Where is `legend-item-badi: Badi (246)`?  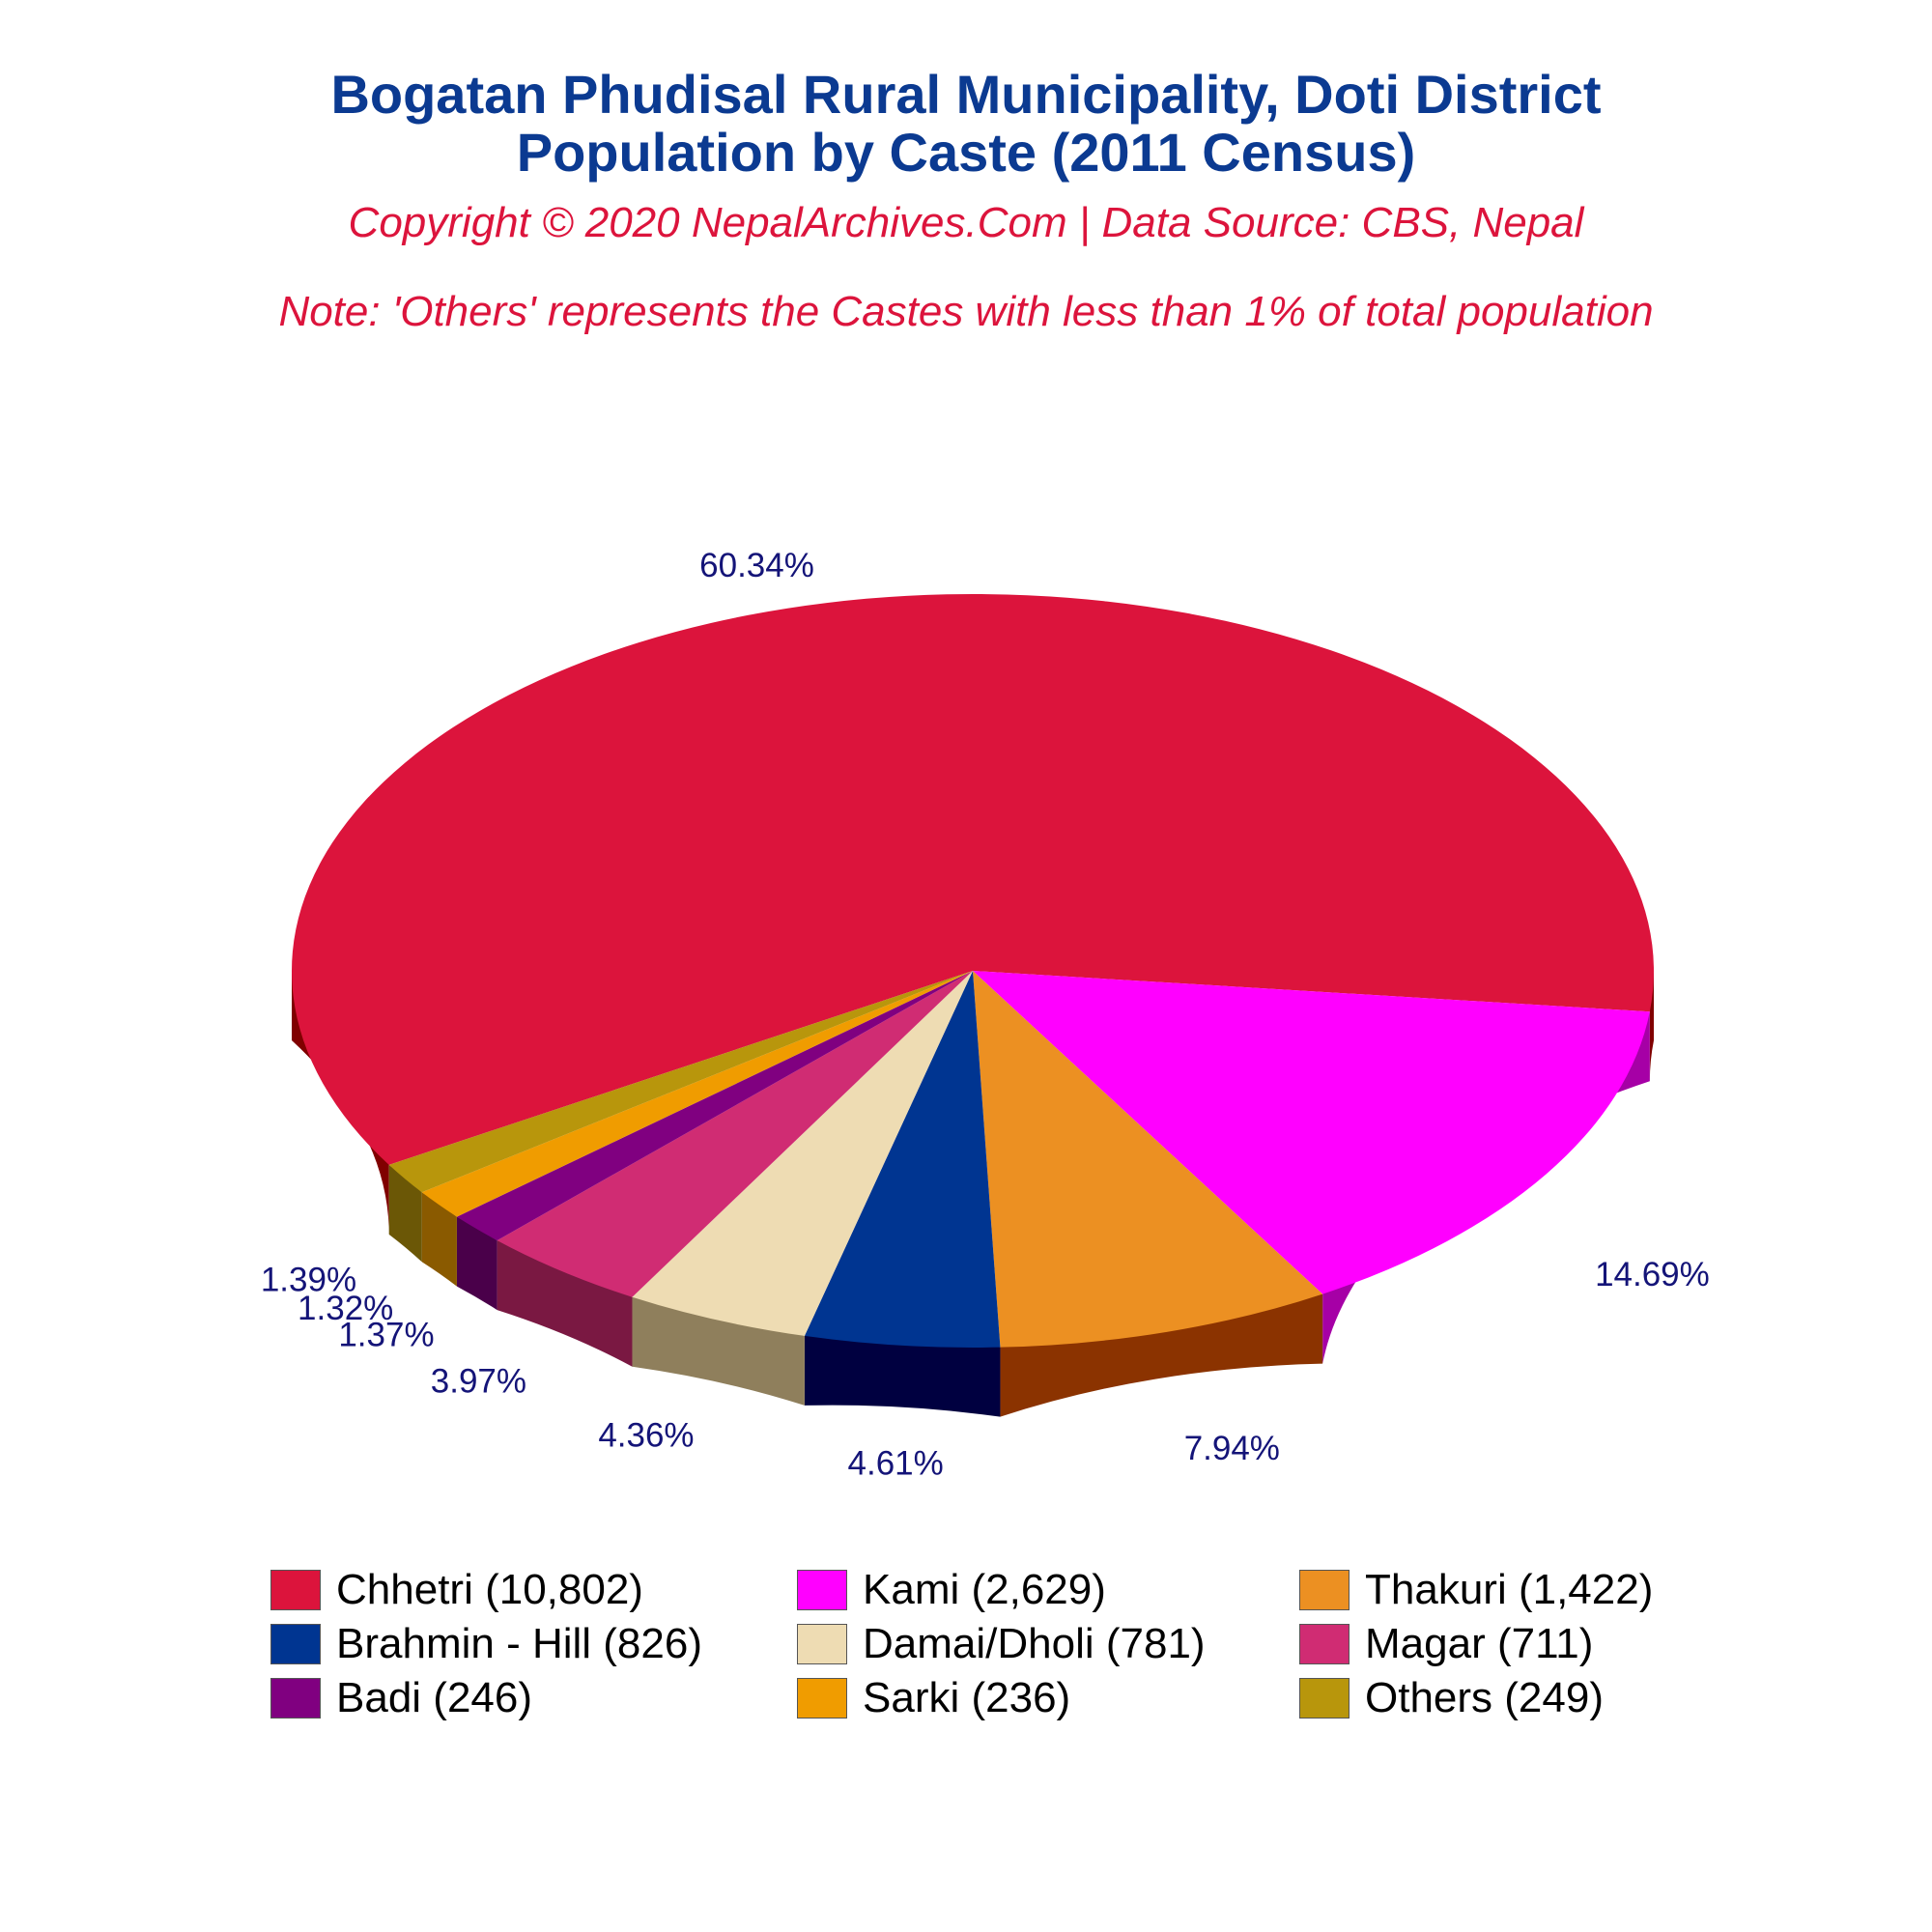 legend-item-badi: Badi (246) is located at coordinates (401, 1698).